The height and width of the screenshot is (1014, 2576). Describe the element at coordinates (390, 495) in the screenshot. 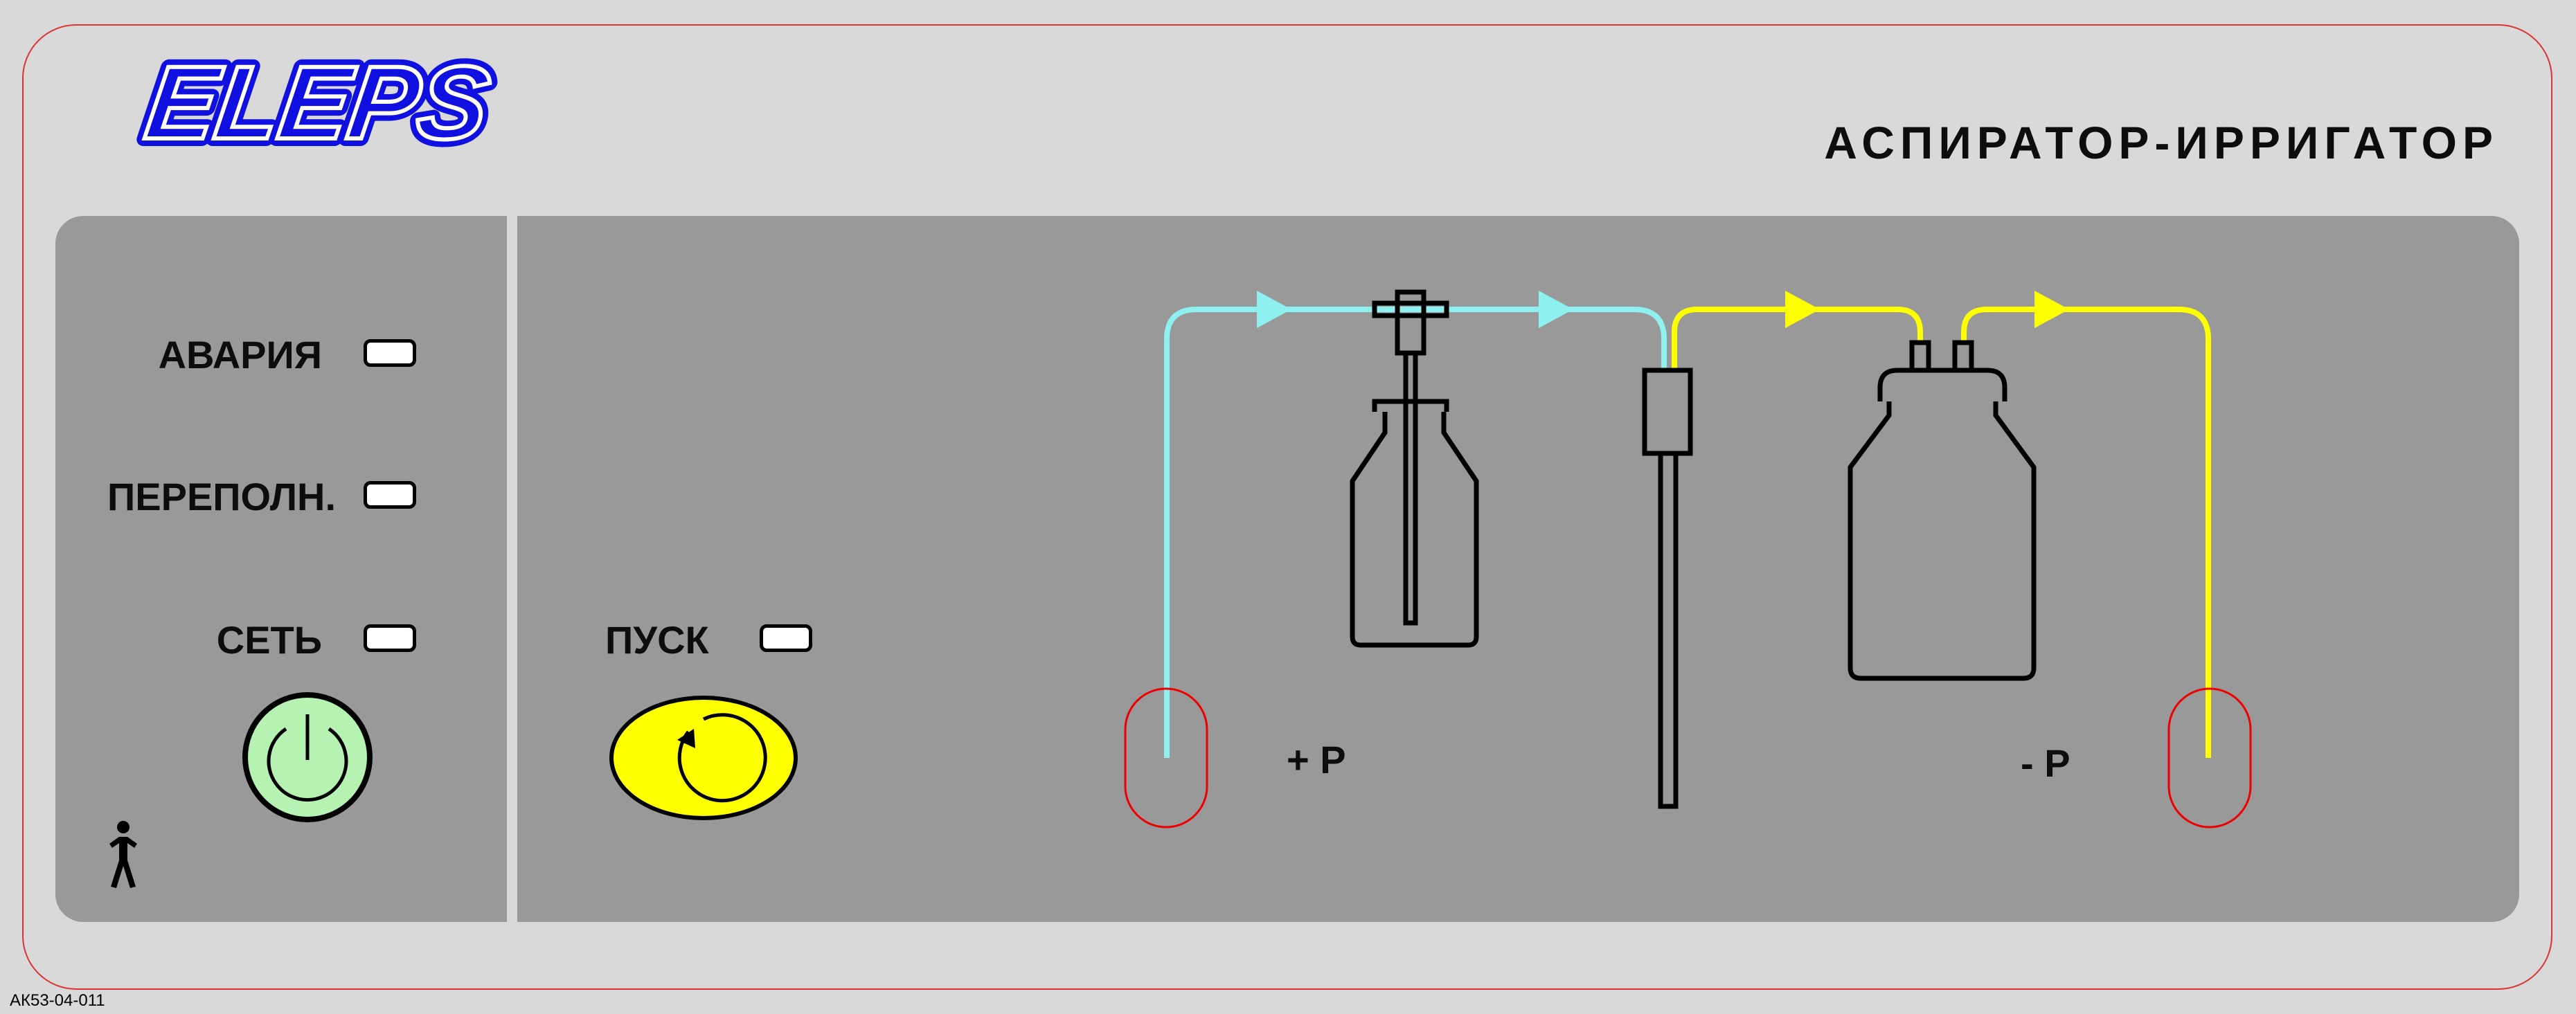

I see `overflow-led` at that location.